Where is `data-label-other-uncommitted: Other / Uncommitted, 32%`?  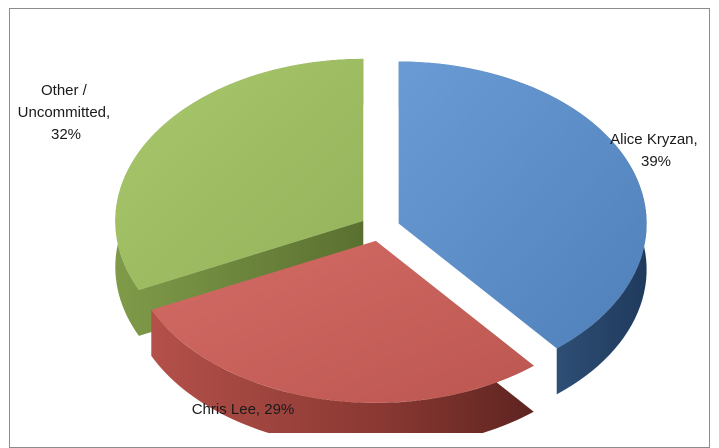
data-label-other-uncommitted: Other / Uncommitted, 32% is located at coordinates (66, 112).